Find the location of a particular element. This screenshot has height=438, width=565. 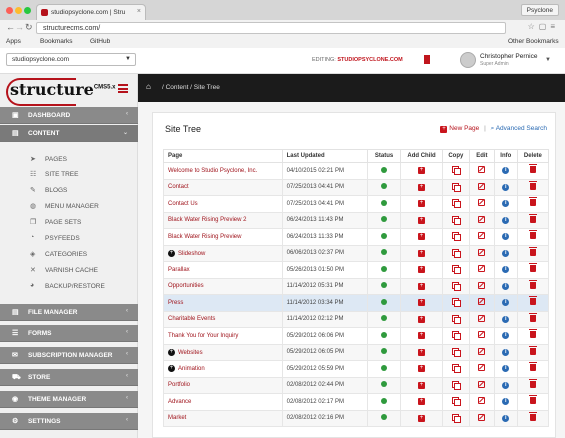

profile-chip: Psyclone is located at coordinates (539, 10).